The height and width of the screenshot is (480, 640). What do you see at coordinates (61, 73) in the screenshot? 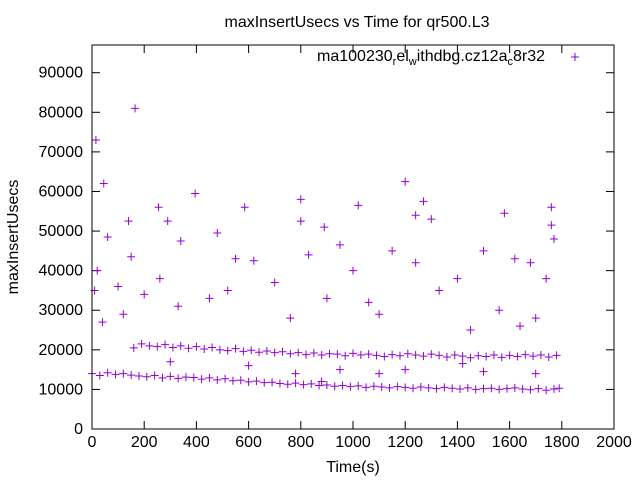
I see `y-tick-label: 90000` at bounding box center [61, 73].